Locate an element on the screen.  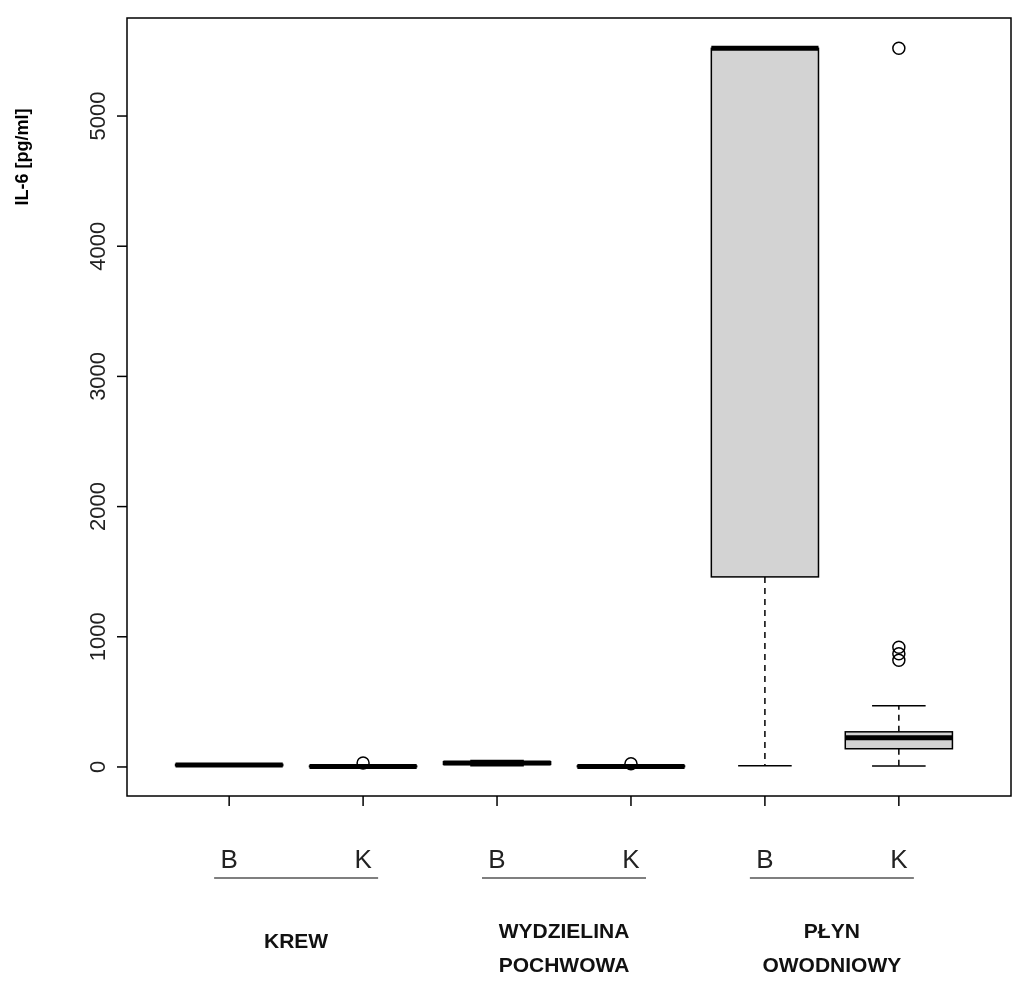
y-tick-label: 0 is located at coordinates (97, 767).